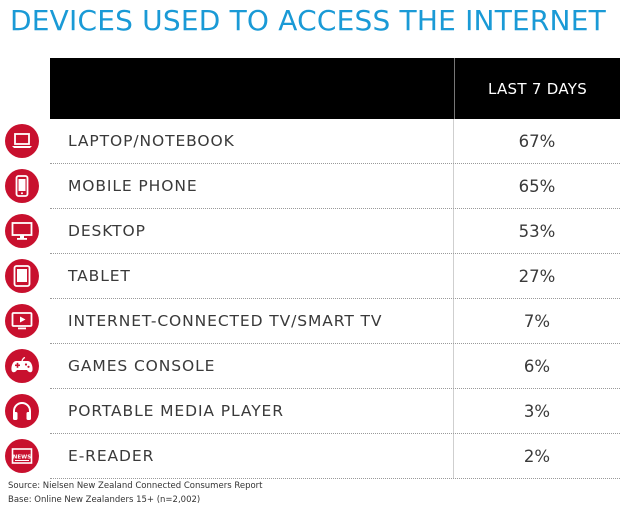  I want to click on device-label: MOBILE PHONE, so click(252, 186).